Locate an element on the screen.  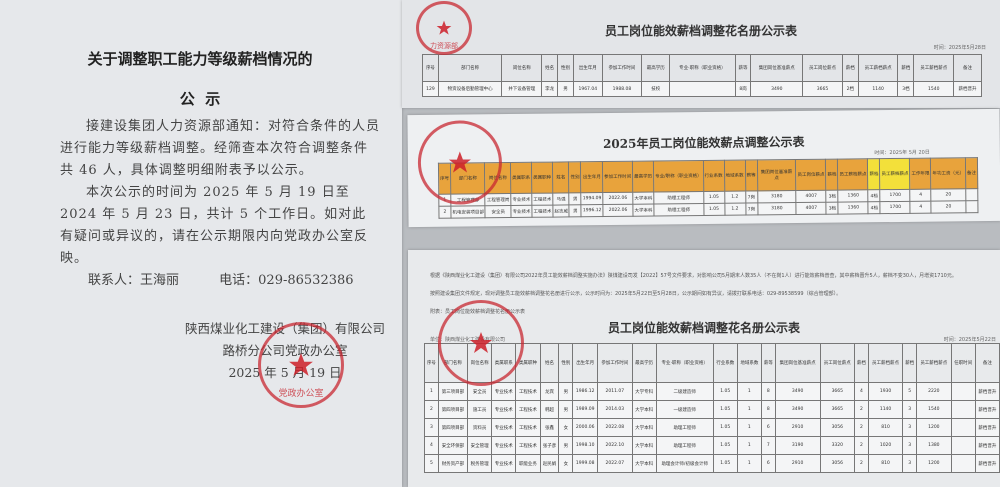
table-cell: 2档 is located at coordinates (850, 89).